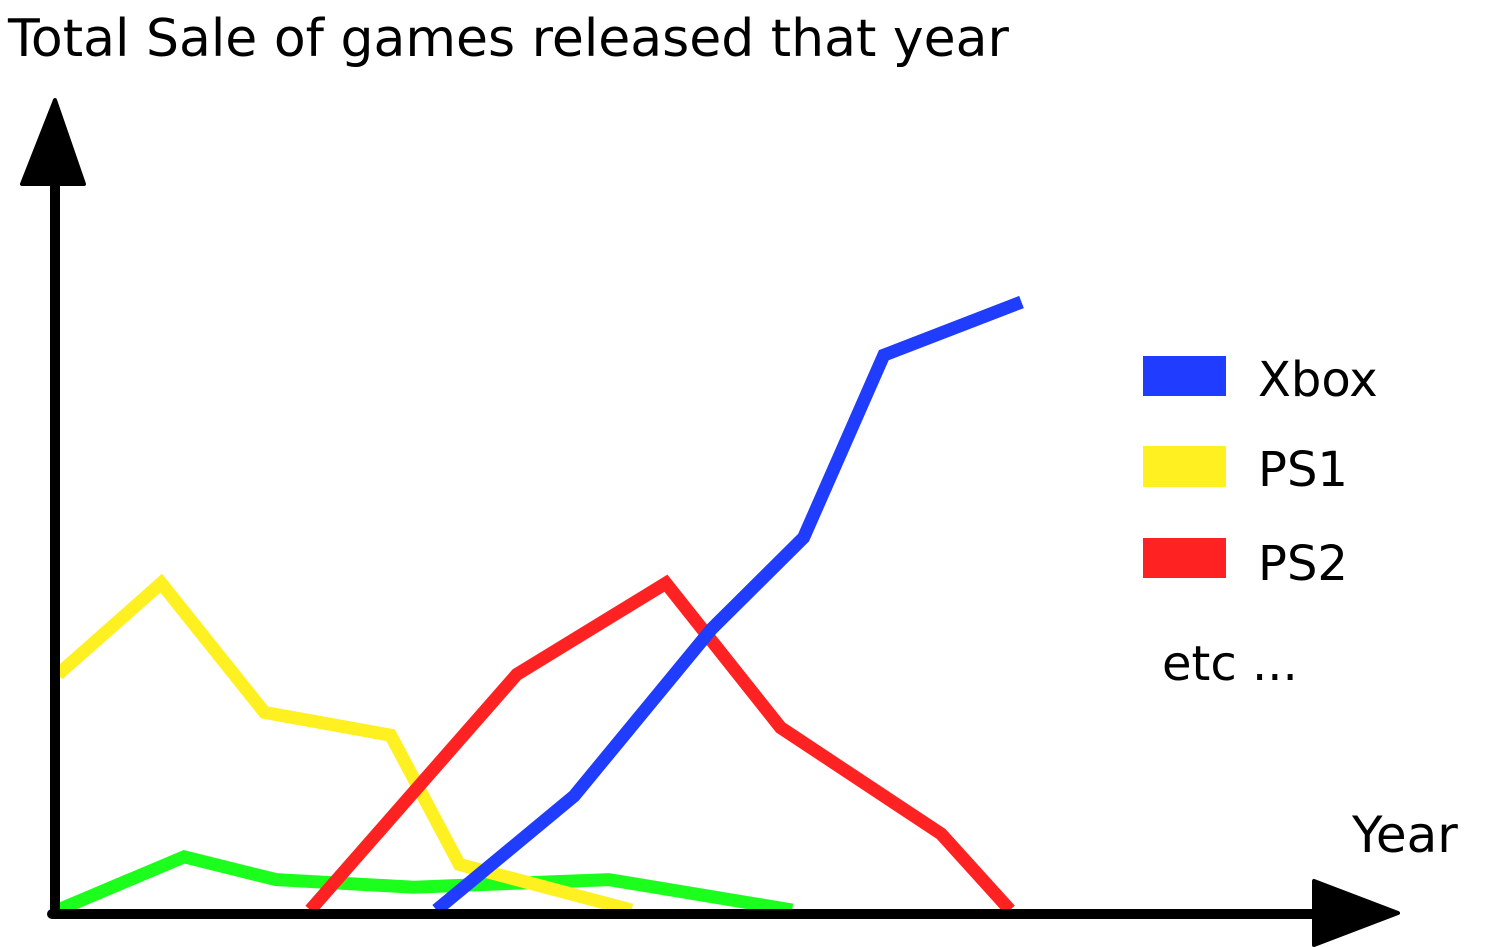 This screenshot has height=947, width=1490. Describe the element at coordinates (1303, 470) in the screenshot. I see `legend-label-ps1: PS1` at that location.